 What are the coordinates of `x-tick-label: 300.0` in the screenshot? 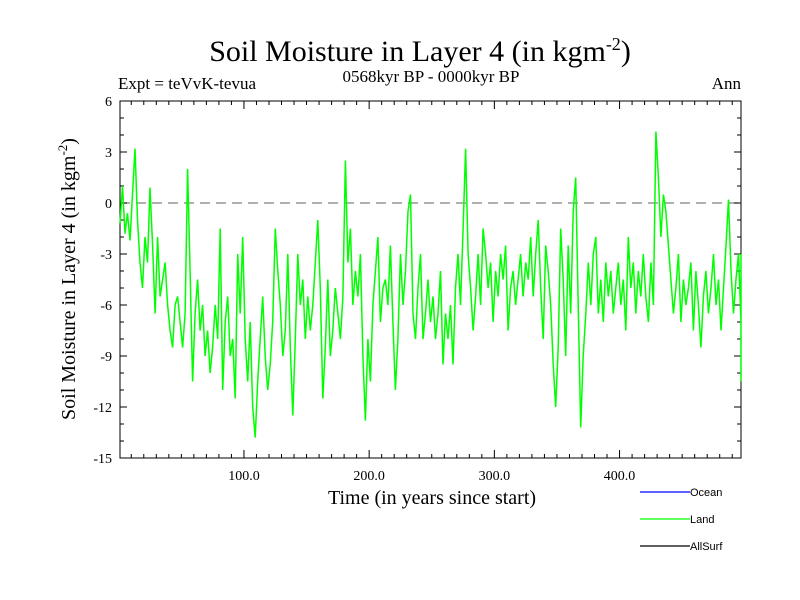 It's located at (495, 476).